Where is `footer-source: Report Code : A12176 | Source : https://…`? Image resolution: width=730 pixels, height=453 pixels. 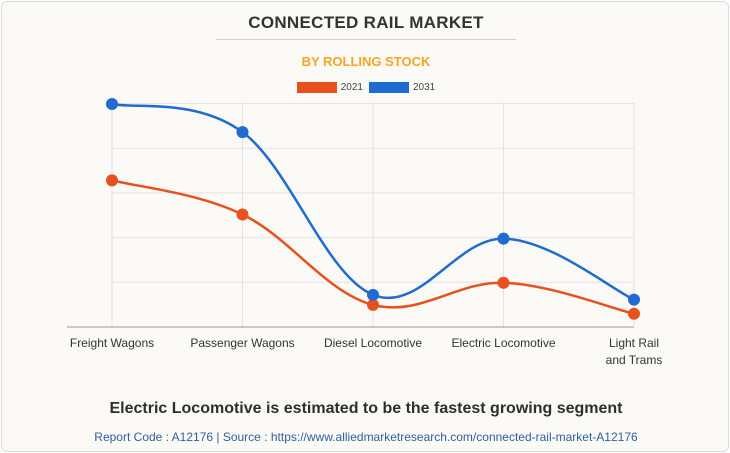 footer-source: Report Code : A12176 | Source : https://… is located at coordinates (366, 437).